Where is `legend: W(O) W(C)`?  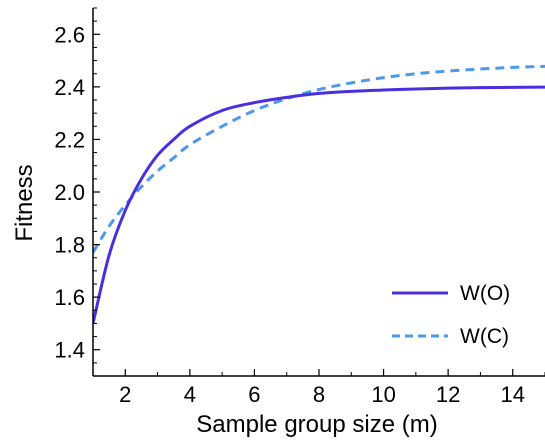 legend: W(O) W(C) is located at coordinates (451, 315).